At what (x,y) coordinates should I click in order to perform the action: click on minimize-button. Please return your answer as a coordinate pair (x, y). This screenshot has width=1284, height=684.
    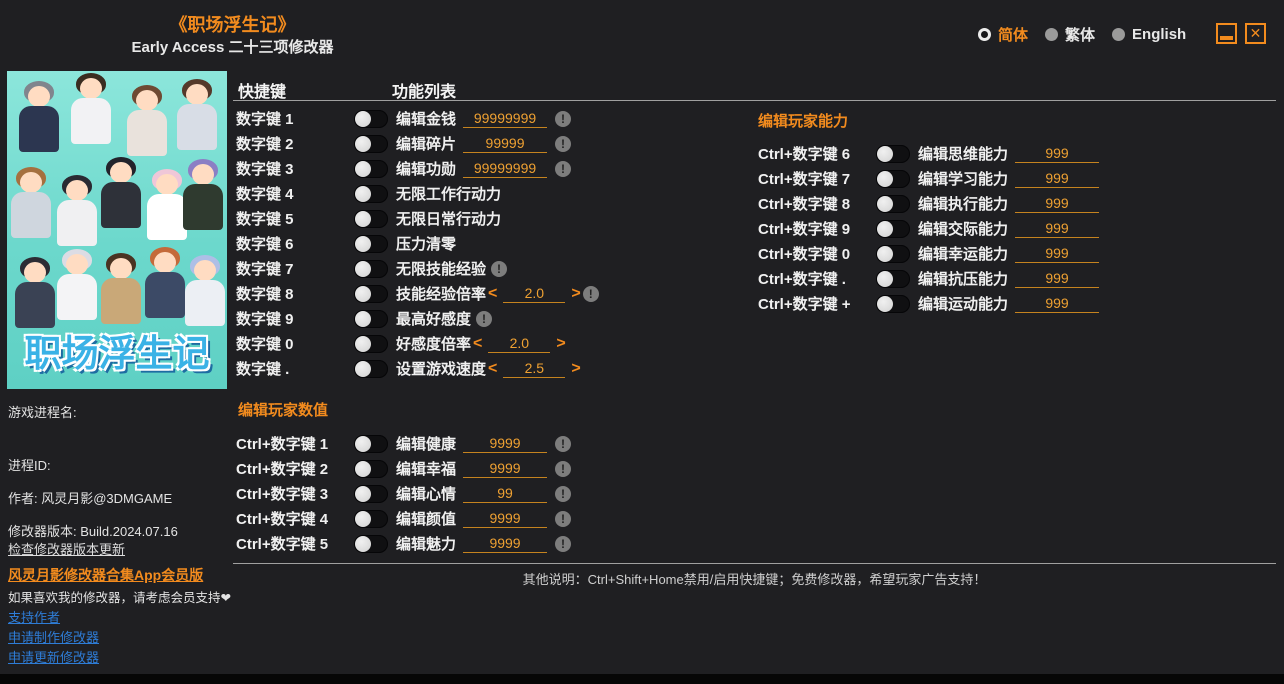
    Looking at the image, I should click on (1226, 33).